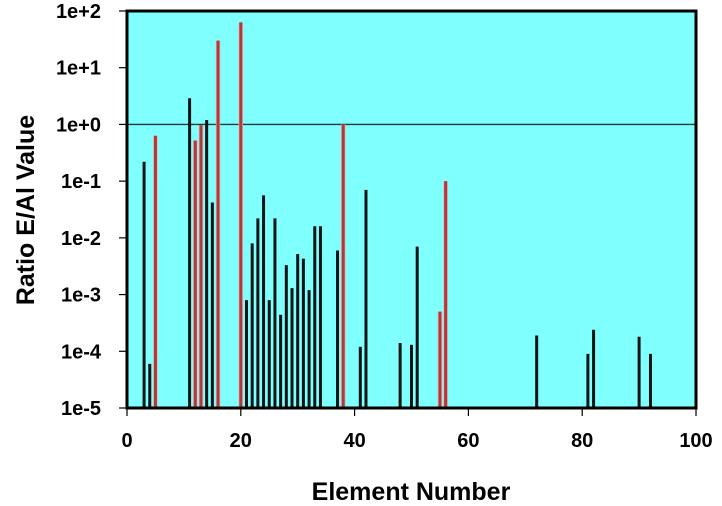 The height and width of the screenshot is (506, 722). I want to click on y-tick-label: 1e+2, so click(78, 12).